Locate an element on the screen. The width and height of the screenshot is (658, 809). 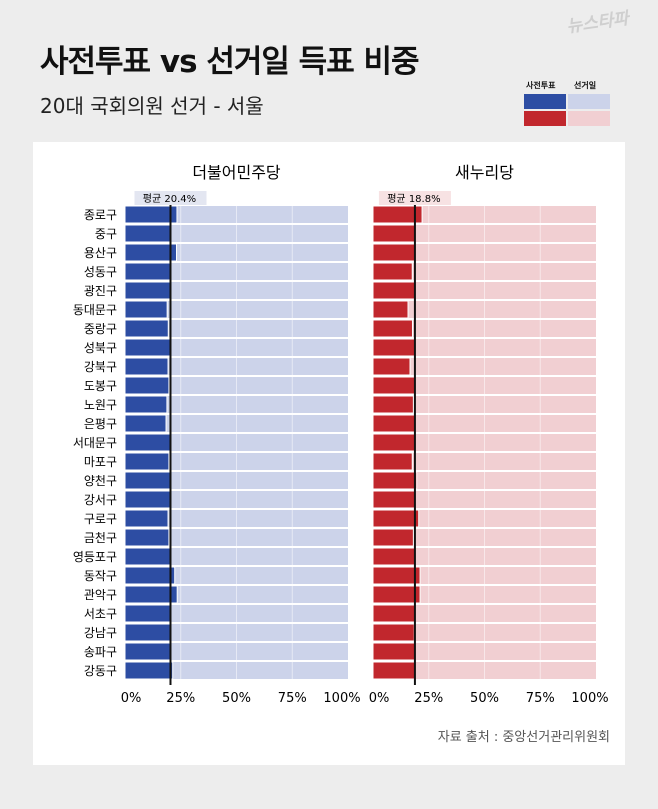
legend-election-day: 선거일 is located at coordinates (585, 85).